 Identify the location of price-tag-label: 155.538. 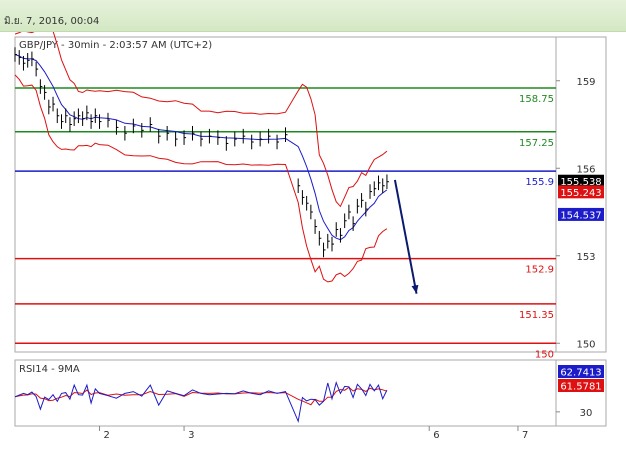
(580, 182).